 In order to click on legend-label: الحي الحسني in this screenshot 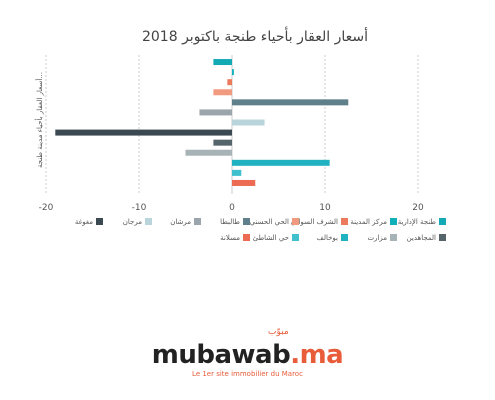, I will do `click(269, 222)`.